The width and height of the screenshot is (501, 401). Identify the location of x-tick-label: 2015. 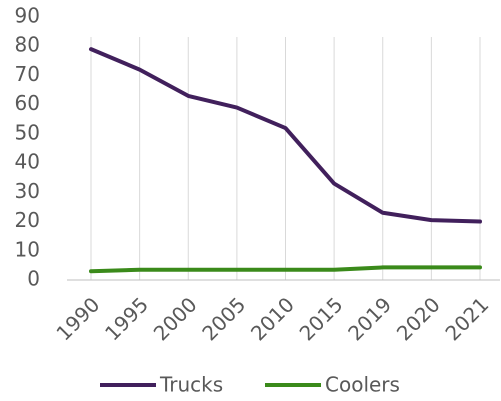
(321, 318).